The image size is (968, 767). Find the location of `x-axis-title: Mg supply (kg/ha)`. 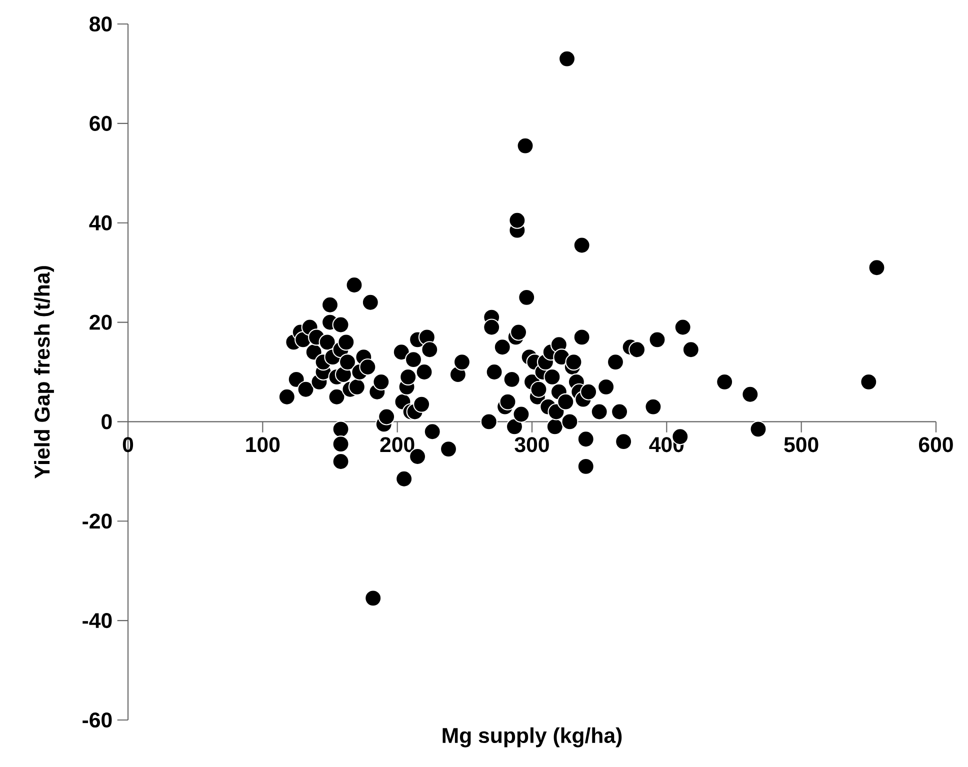

x-axis-title: Mg supply (kg/ha) is located at coordinates (532, 737).